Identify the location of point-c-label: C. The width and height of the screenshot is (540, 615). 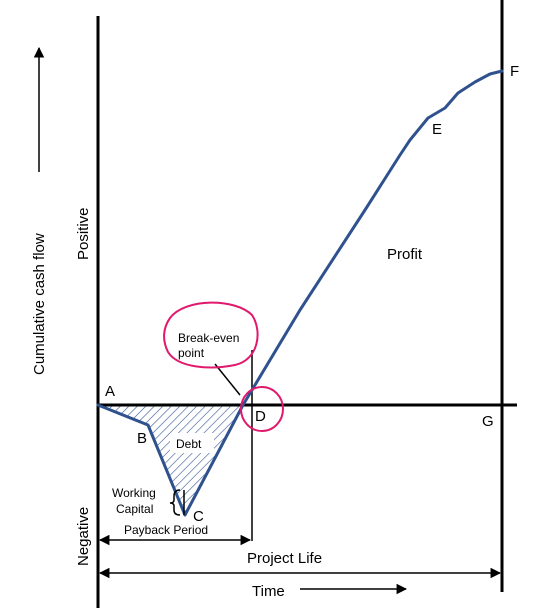
(198, 516).